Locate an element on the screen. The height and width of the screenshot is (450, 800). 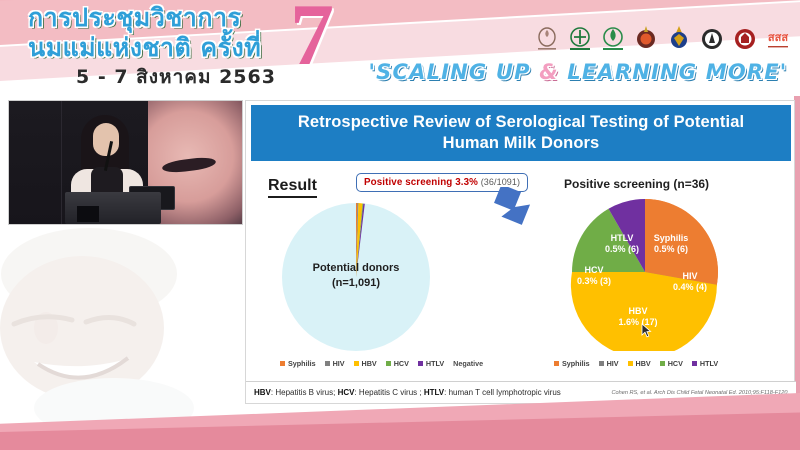
callout-highlight: Positive screening 3.3% is located at coordinates (421, 182).